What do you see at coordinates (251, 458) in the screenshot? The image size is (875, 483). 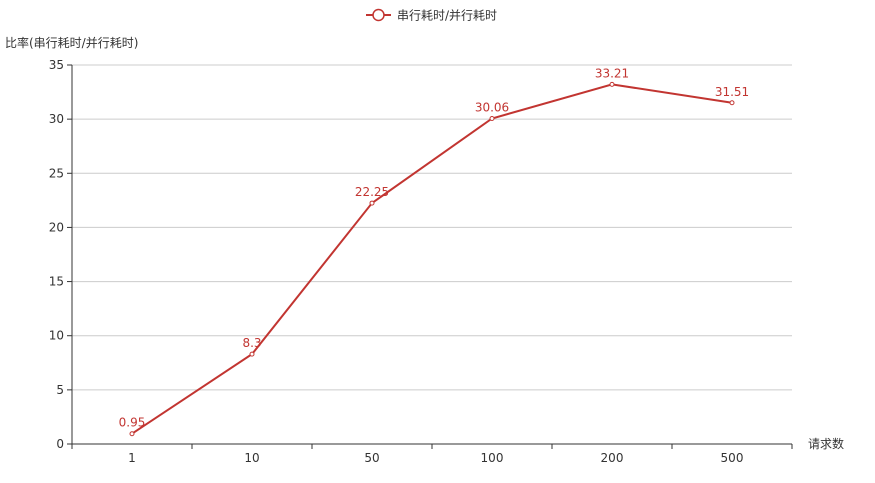 I see `x-tick-label: 10` at bounding box center [251, 458].